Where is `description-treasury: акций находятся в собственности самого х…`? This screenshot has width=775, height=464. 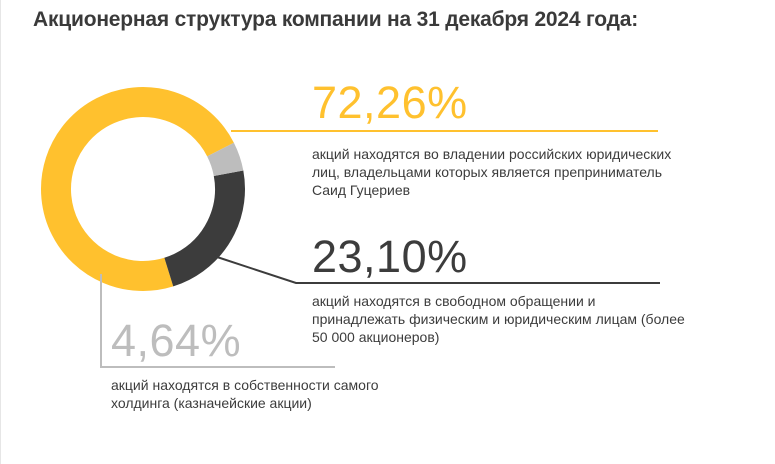
description-treasury: акций находятся в собственности самого х… is located at coordinates (245, 394).